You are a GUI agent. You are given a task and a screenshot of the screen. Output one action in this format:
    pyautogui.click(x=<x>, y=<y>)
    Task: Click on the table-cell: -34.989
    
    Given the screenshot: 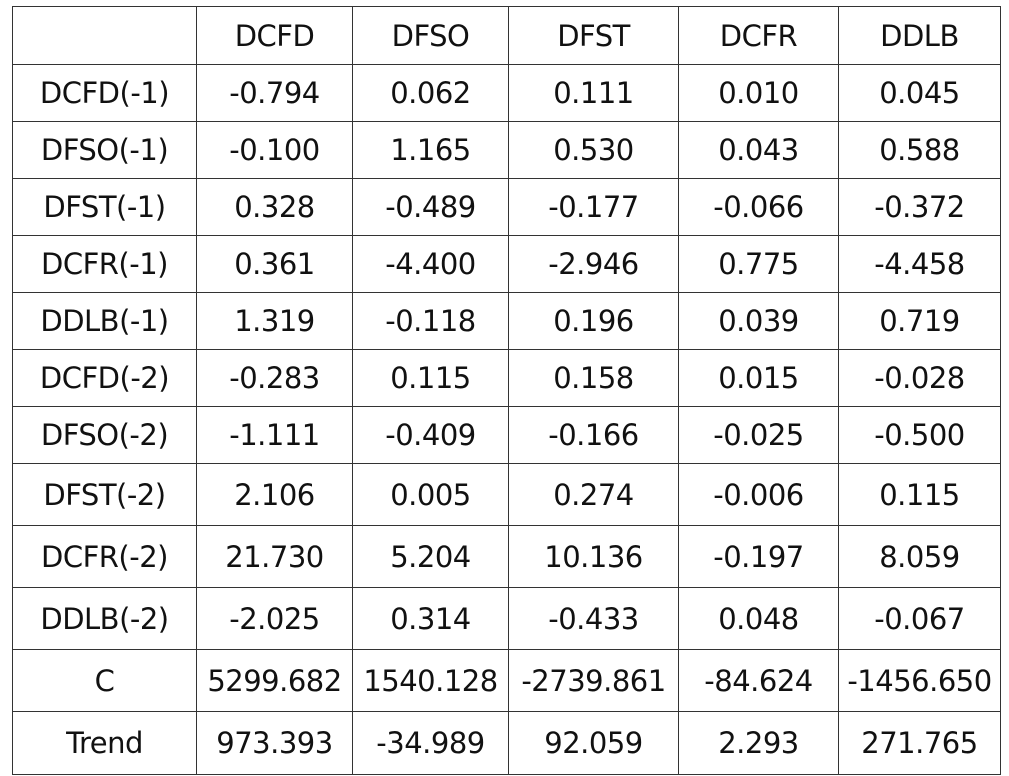 What is the action you would take?
    pyautogui.click(x=430, y=743)
    